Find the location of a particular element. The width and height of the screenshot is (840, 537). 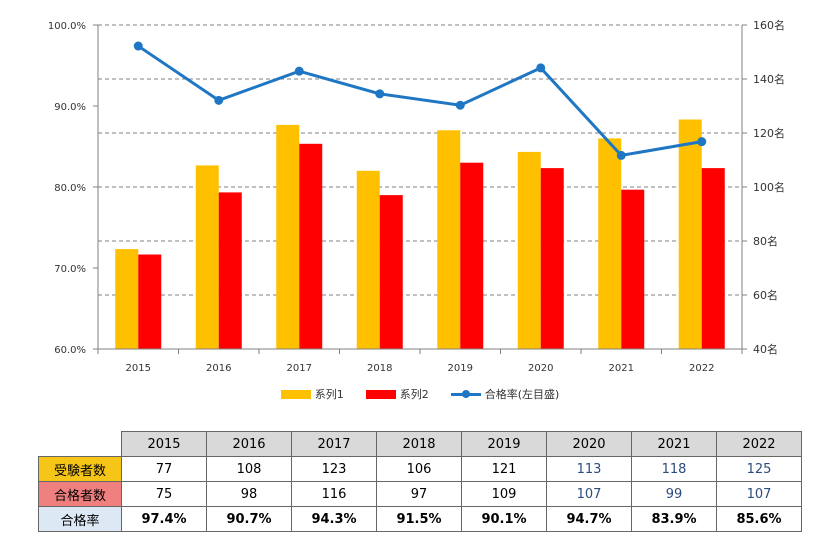

table-header-year: 2017 is located at coordinates (334, 444).